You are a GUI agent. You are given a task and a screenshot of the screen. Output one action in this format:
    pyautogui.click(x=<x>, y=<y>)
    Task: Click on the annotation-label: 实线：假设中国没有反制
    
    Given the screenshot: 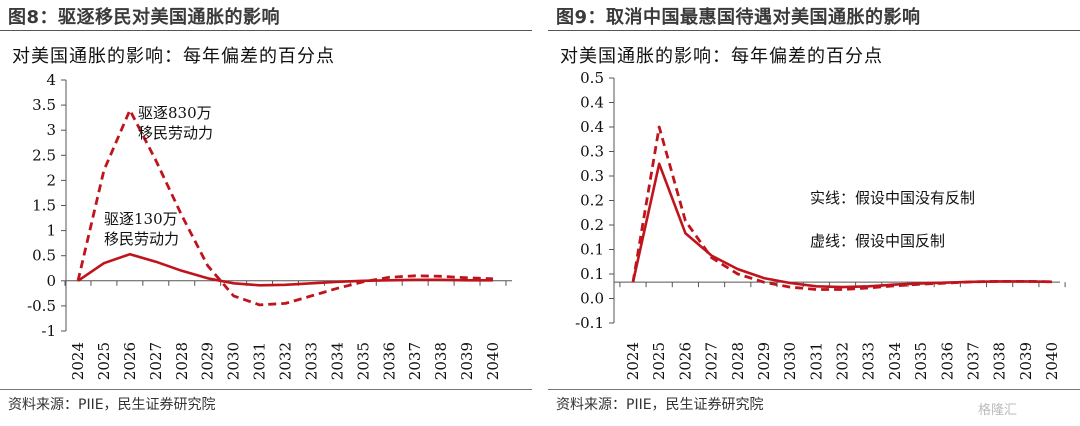 What is the action you would take?
    pyautogui.click(x=892, y=198)
    